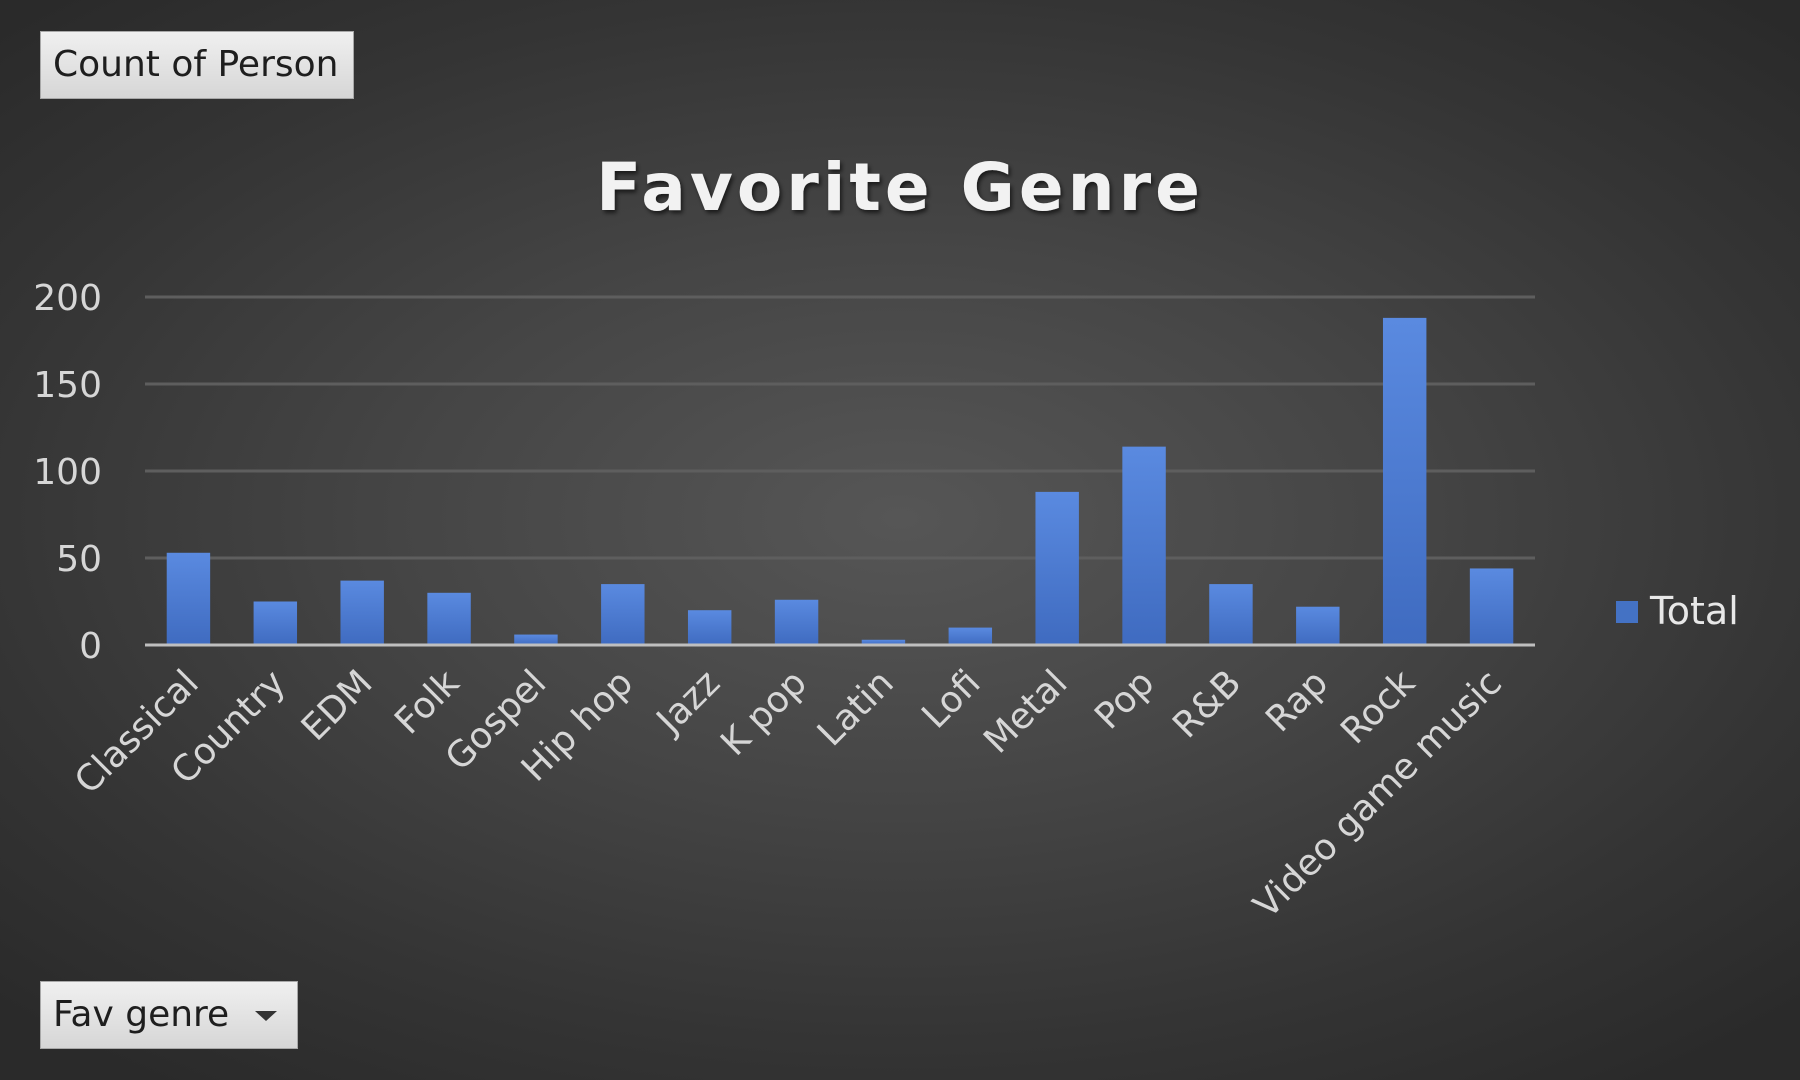  I want to click on bar-video-game-music, so click(1491, 606).